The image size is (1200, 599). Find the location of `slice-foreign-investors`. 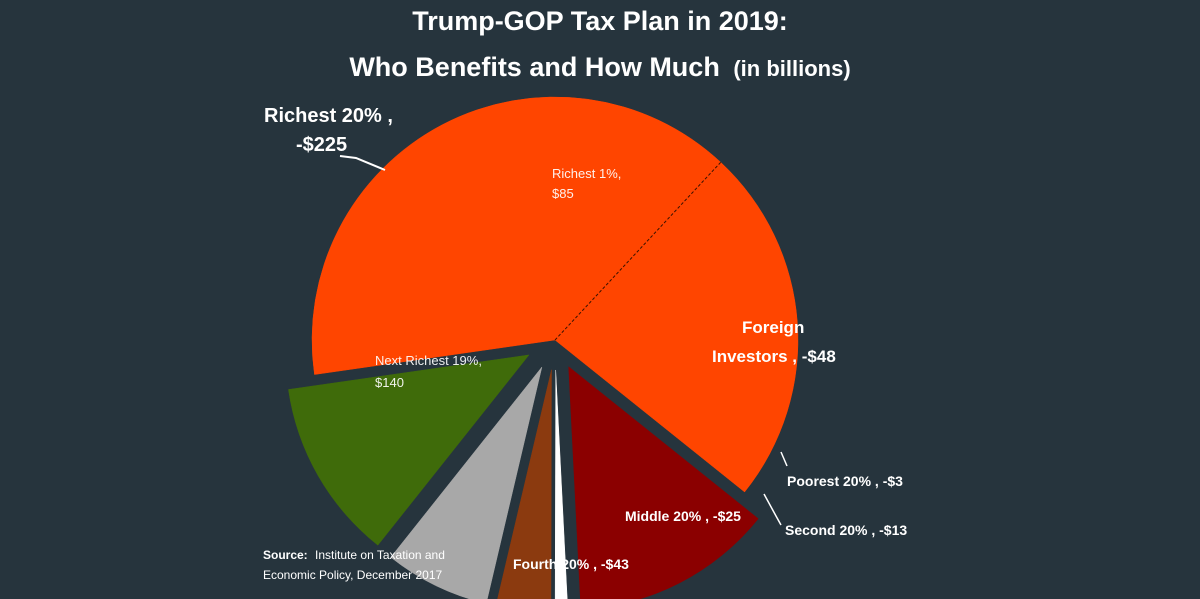

slice-foreign-investors is located at coordinates (663, 482).